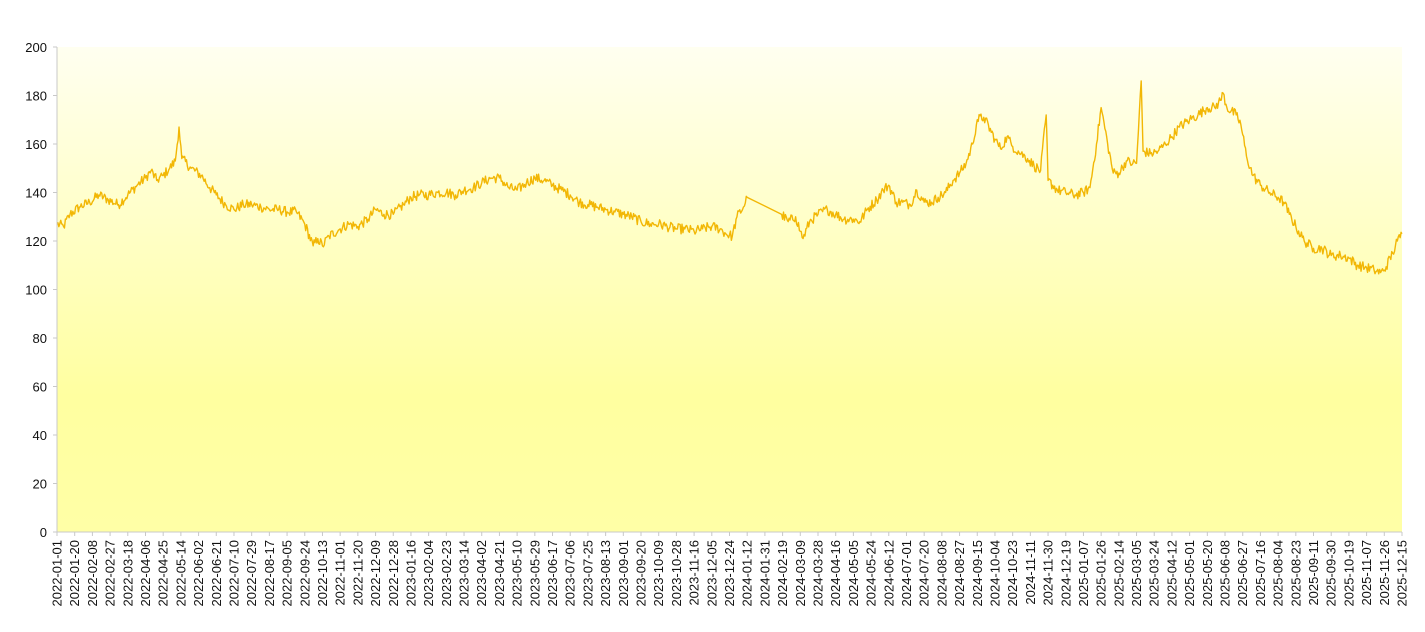  Describe the element at coordinates (40, 435) in the screenshot. I see `y-tick-label: 40` at that location.